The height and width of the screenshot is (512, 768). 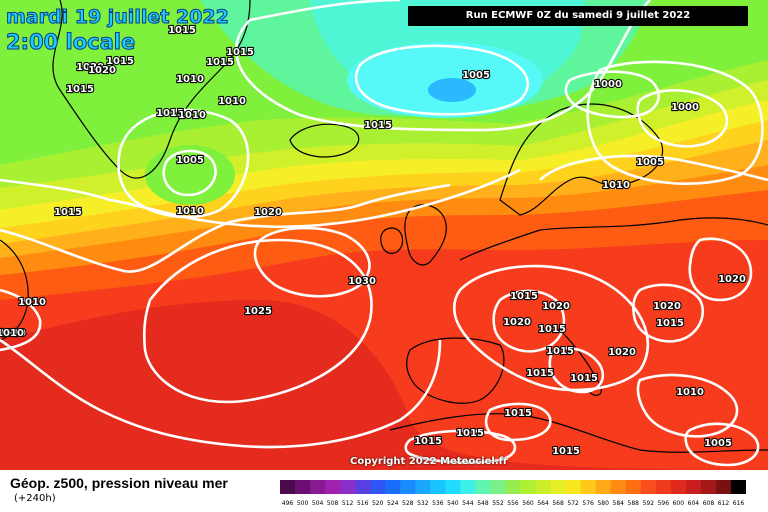 I want to click on legend-tick-label: 500, so click(x=303, y=503).